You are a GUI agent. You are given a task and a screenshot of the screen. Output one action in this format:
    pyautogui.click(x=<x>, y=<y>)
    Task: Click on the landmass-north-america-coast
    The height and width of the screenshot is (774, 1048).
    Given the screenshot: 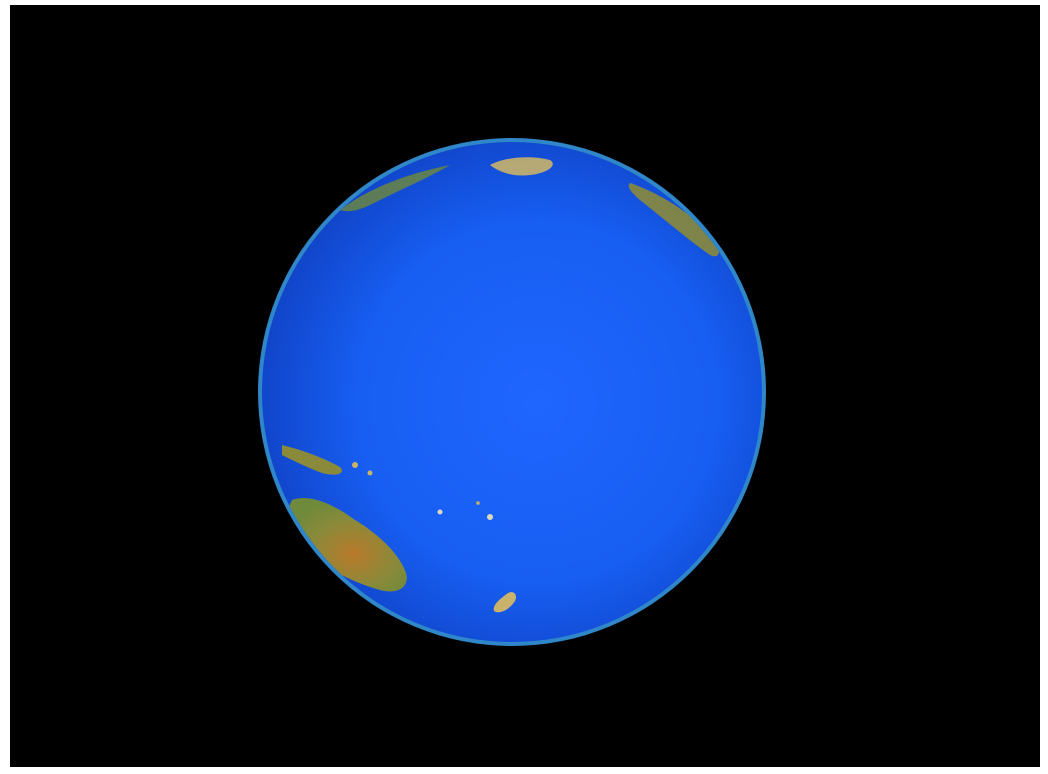 What is the action you would take?
    pyautogui.click(x=674, y=220)
    